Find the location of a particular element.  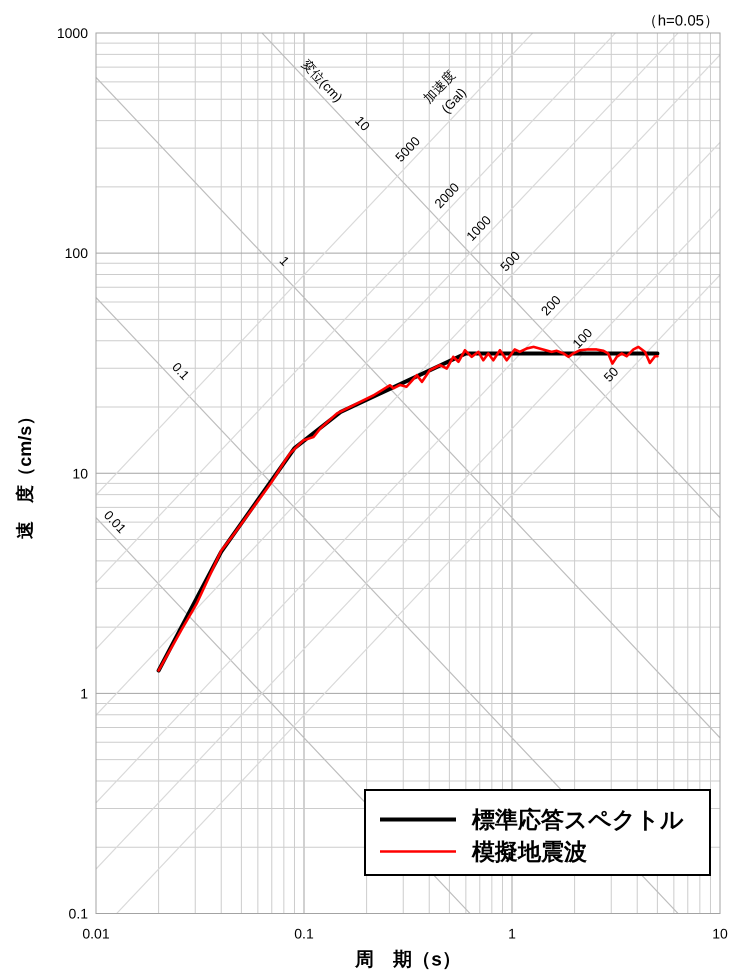

annotation: 0.1 is located at coordinates (180, 371).